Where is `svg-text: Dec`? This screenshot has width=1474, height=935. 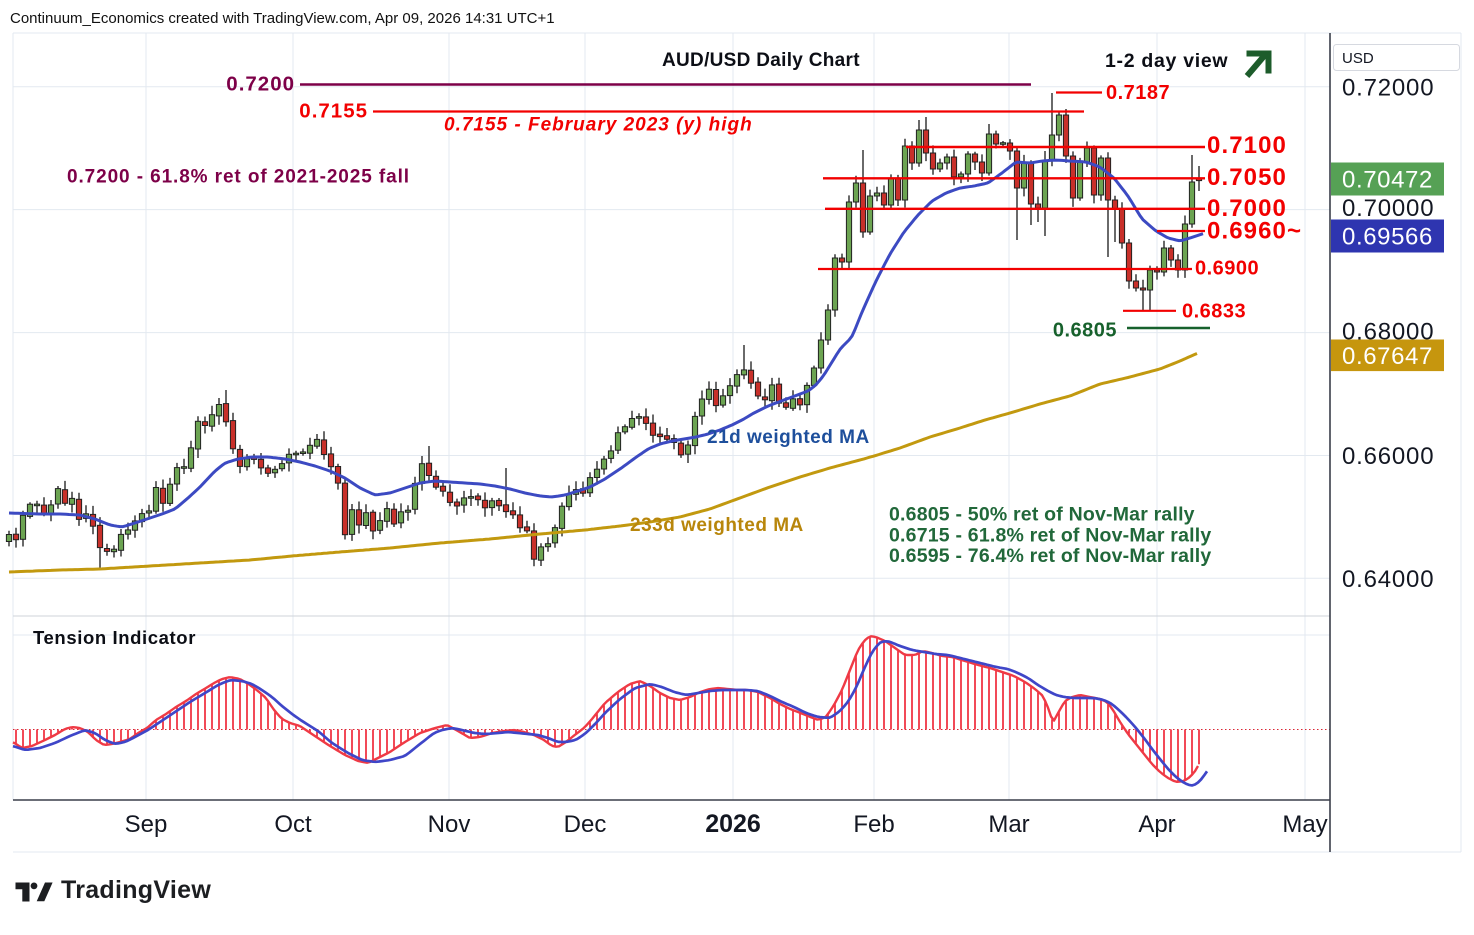
svg-text: Dec is located at coordinates (585, 824).